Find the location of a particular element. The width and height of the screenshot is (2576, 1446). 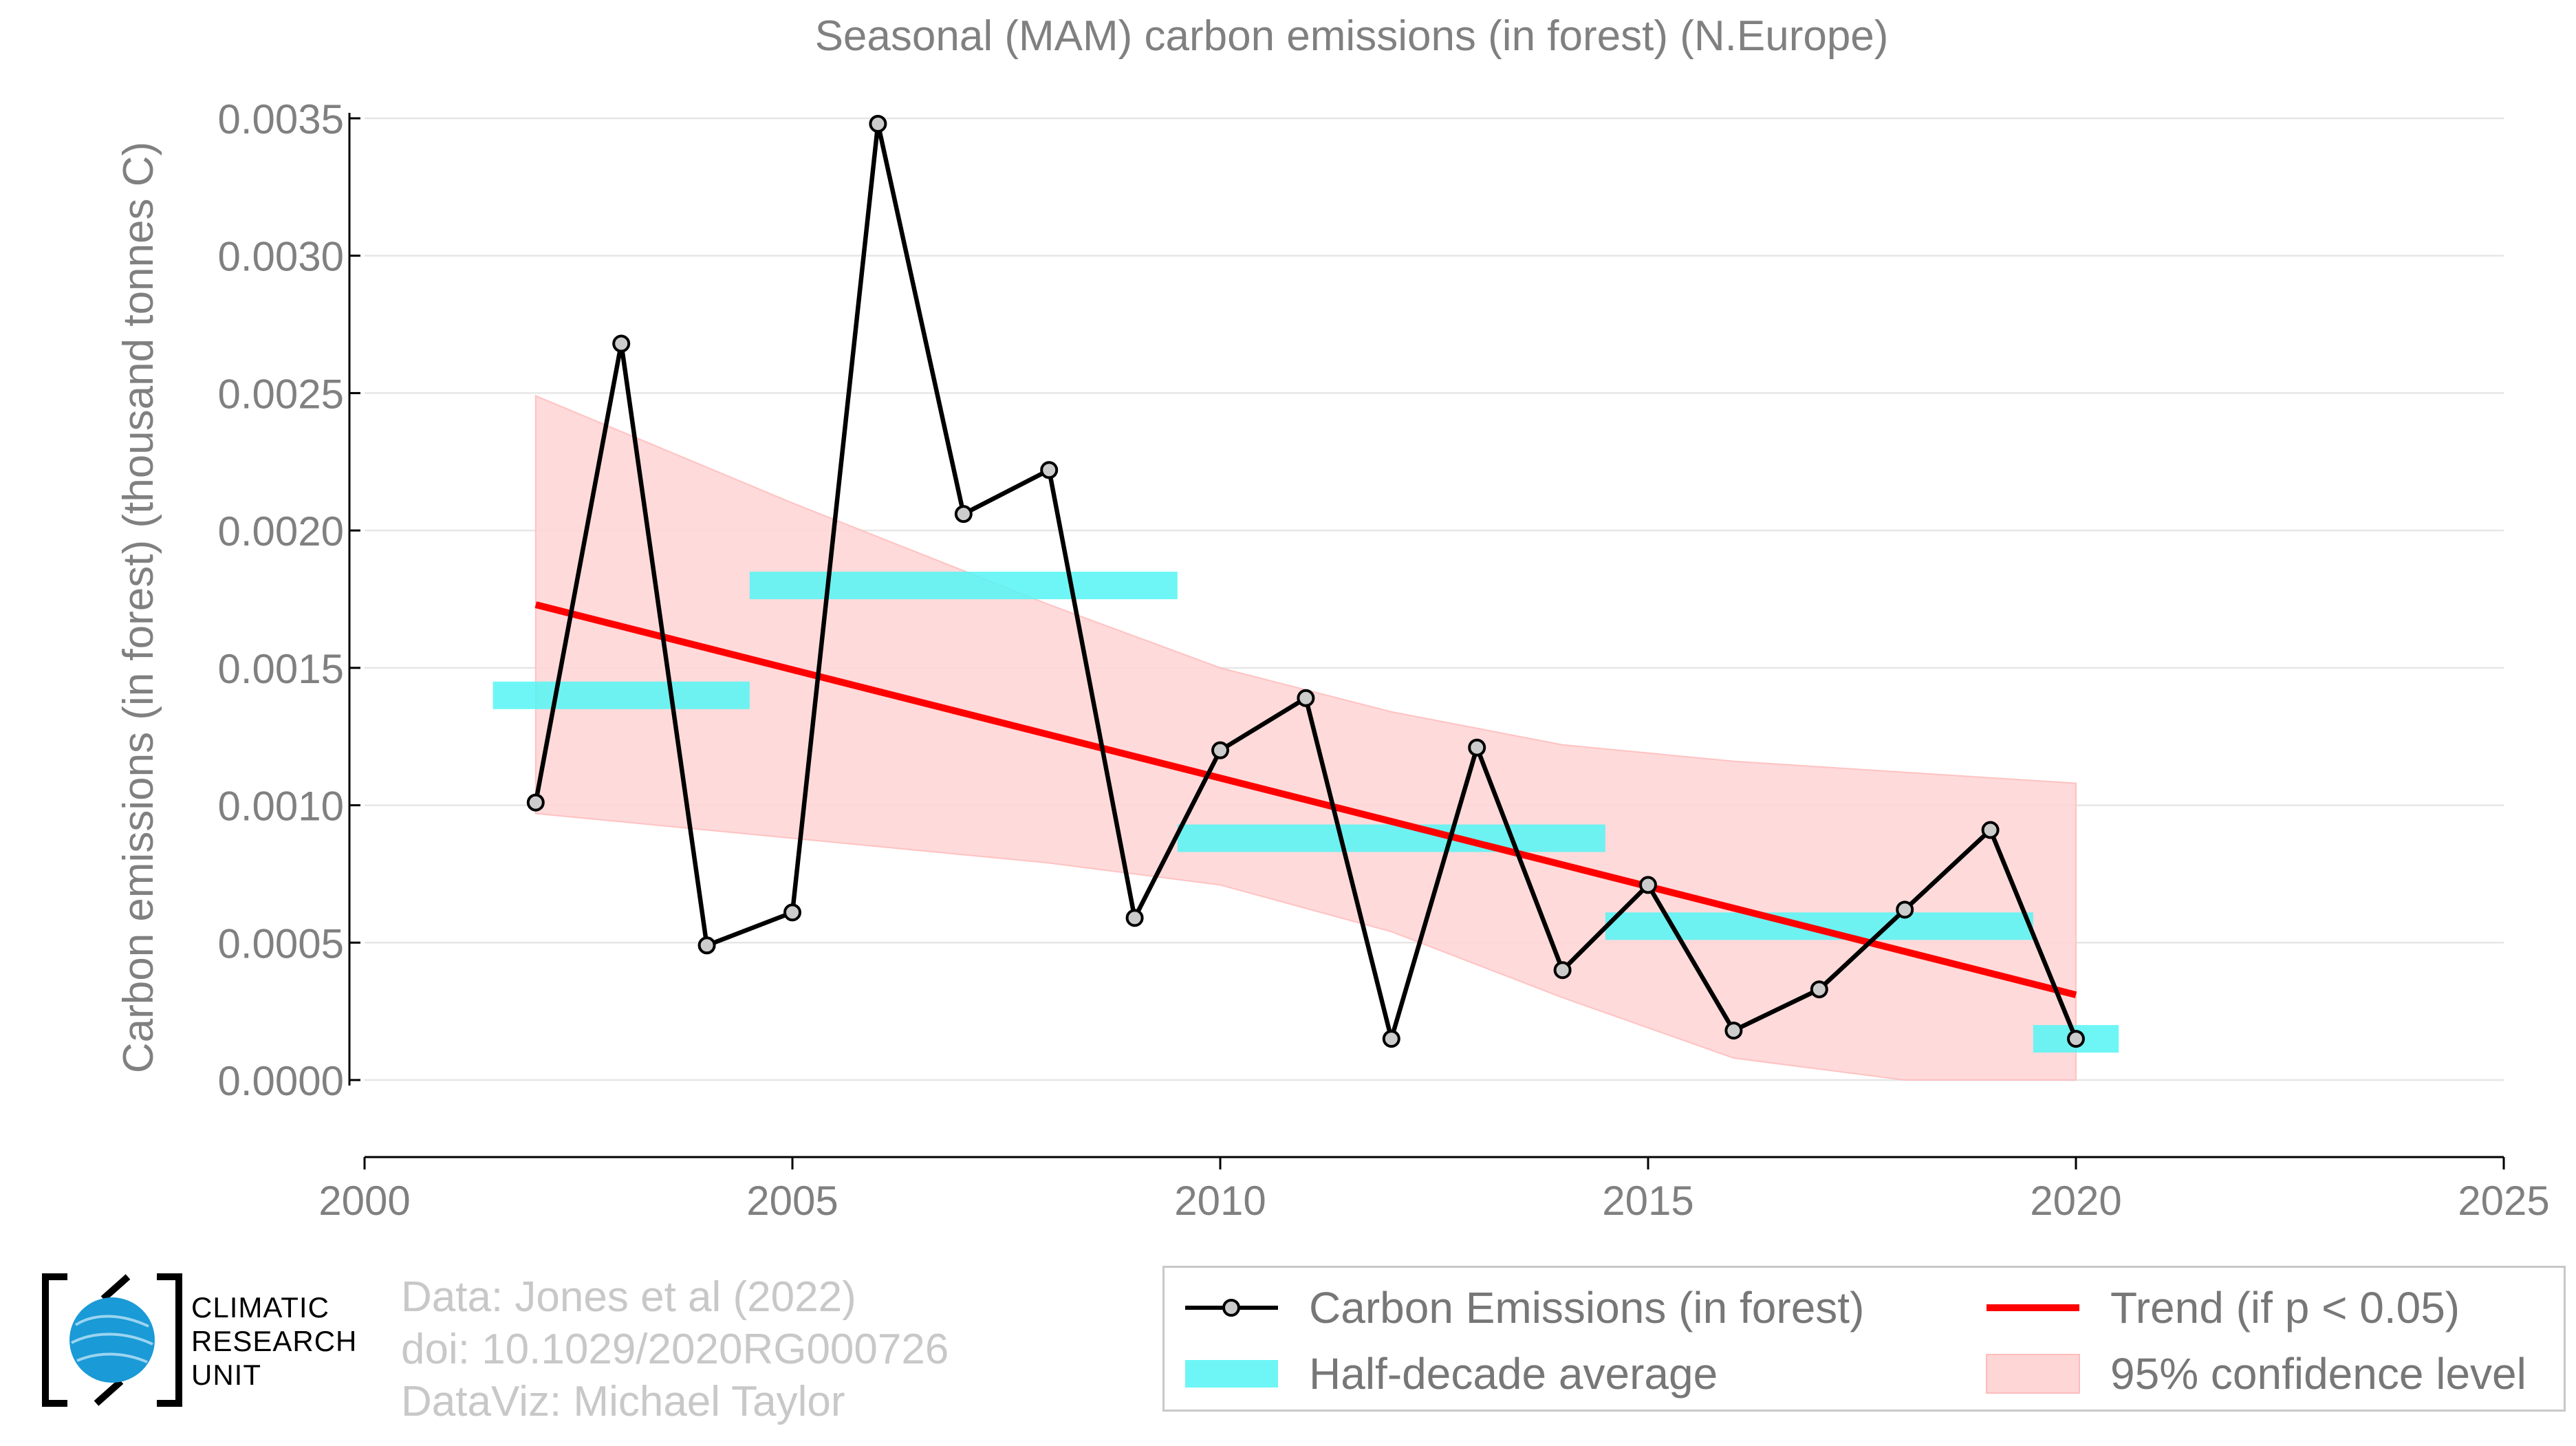

credit-data-source: Data: Jones et al (2022) is located at coordinates (628, 1297).